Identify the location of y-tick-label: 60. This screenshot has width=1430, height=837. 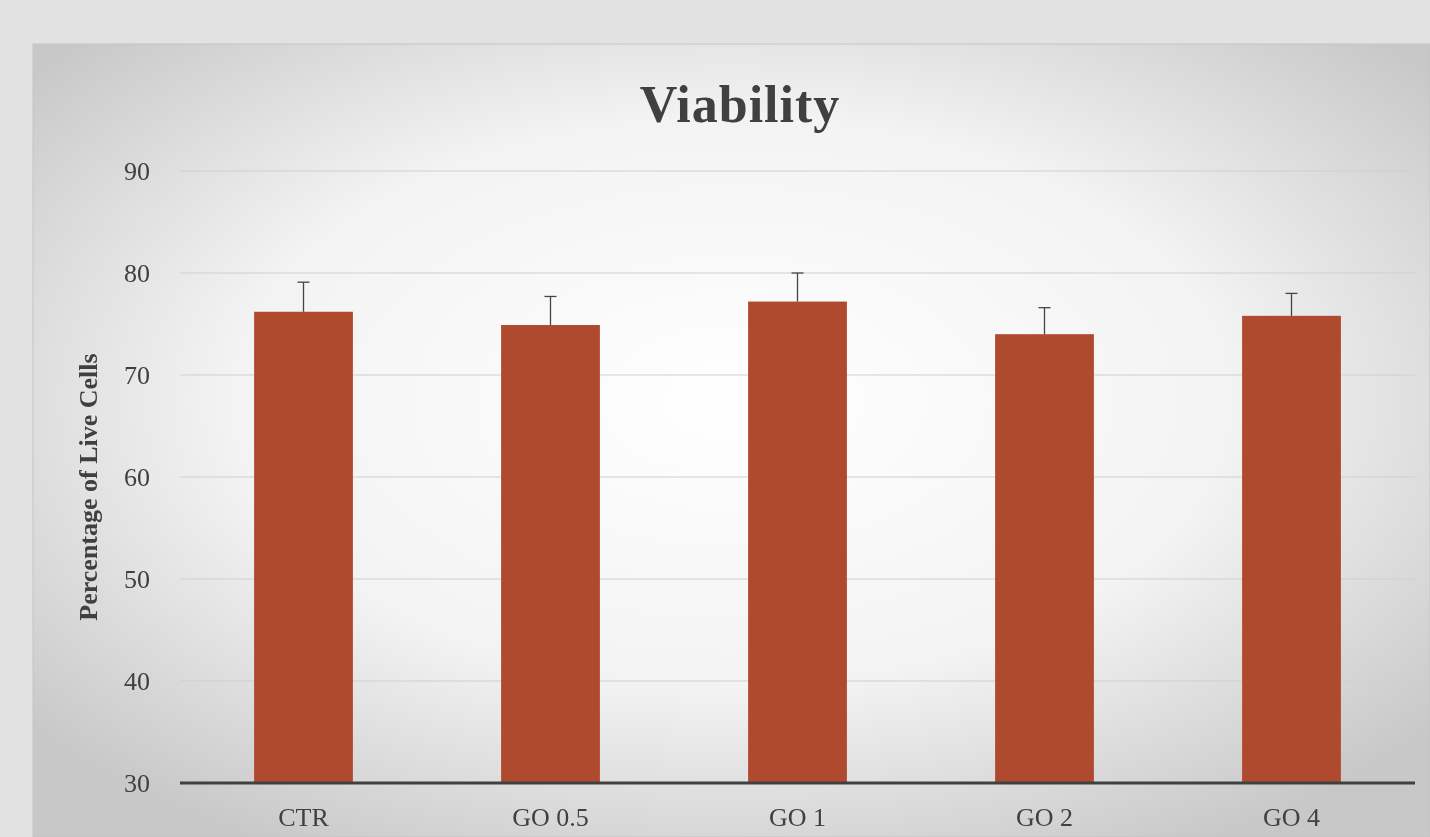
(137, 478).